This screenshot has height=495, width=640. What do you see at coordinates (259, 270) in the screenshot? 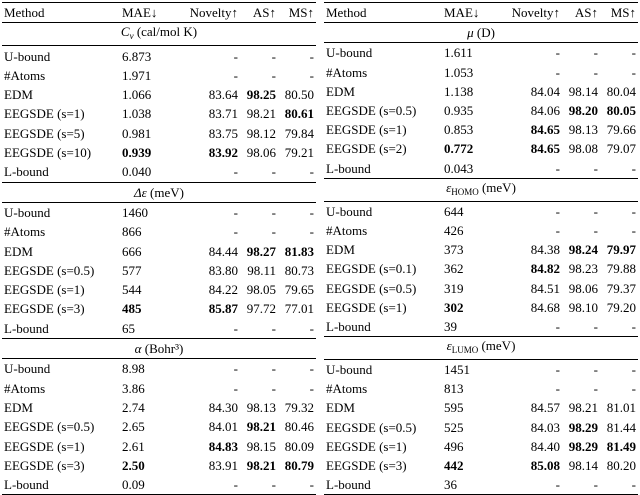
I see `value-cell: 98.11` at bounding box center [259, 270].